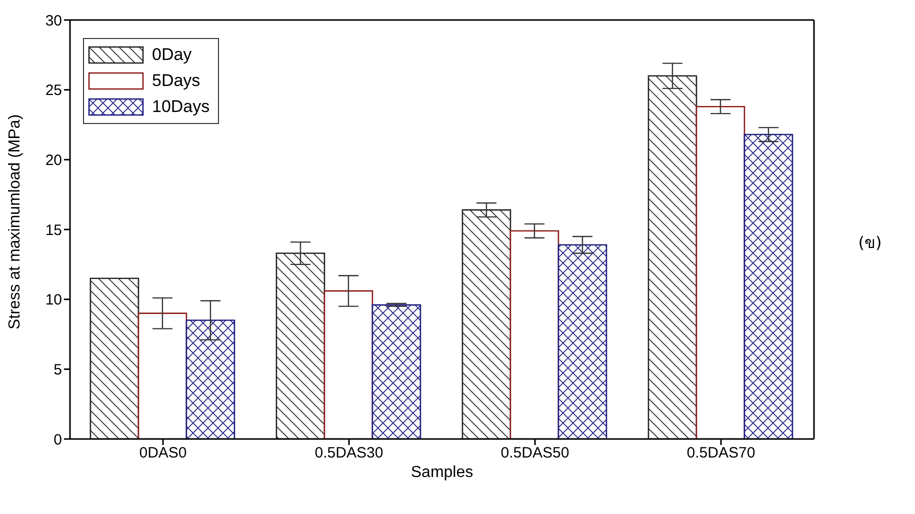  Describe the element at coordinates (53, 21) in the screenshot. I see `y-tick-label: 30` at that location.